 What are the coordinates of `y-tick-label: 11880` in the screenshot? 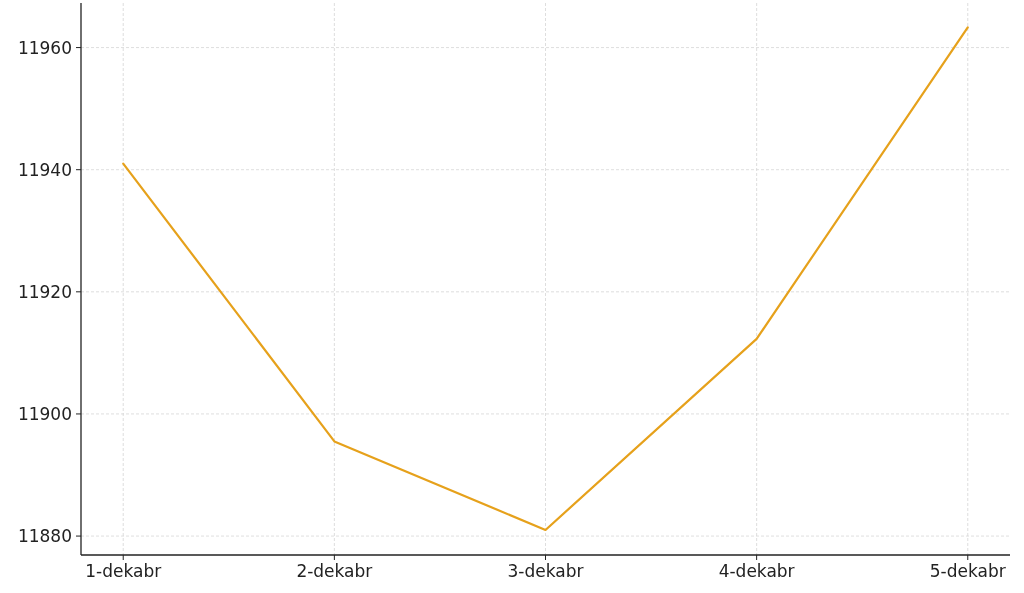 It's located at (44, 536).